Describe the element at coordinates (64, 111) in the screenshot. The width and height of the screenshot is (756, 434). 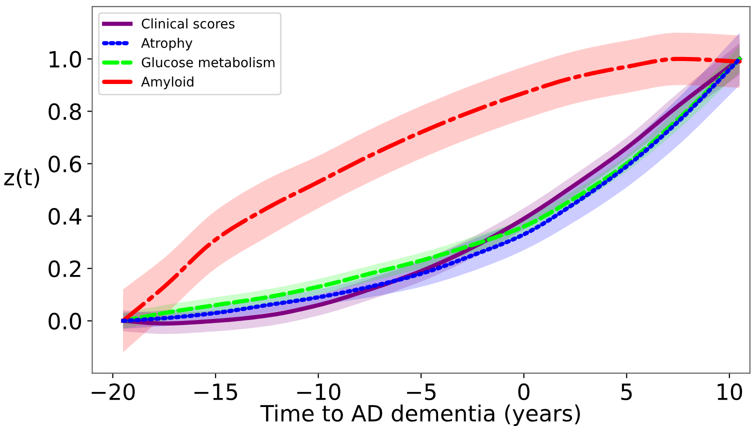
I see `y-tick-label: 0.8` at that location.